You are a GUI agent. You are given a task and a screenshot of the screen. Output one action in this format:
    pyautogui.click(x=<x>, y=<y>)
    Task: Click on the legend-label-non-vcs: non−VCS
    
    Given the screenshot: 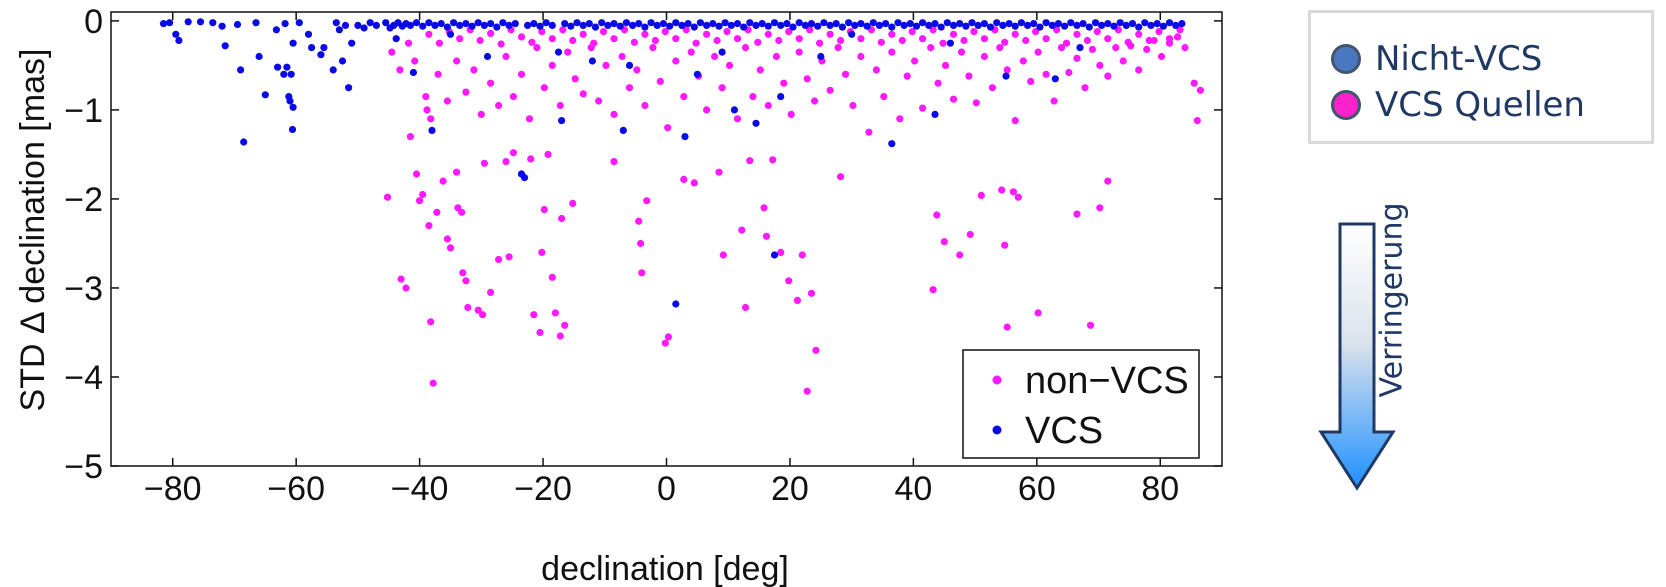 What is the action you would take?
    pyautogui.click(x=1107, y=381)
    